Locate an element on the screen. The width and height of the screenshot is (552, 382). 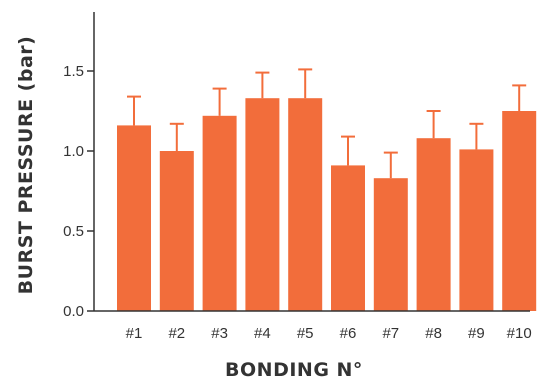
x-tick-label: #9 is located at coordinates (476, 333).